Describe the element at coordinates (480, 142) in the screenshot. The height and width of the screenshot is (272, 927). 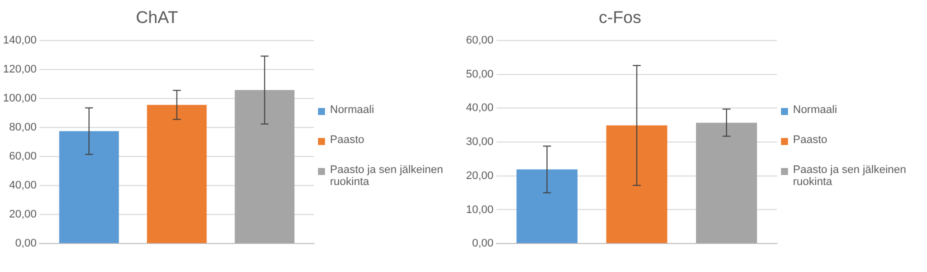
I see `y-tick-label: 30,00` at that location.